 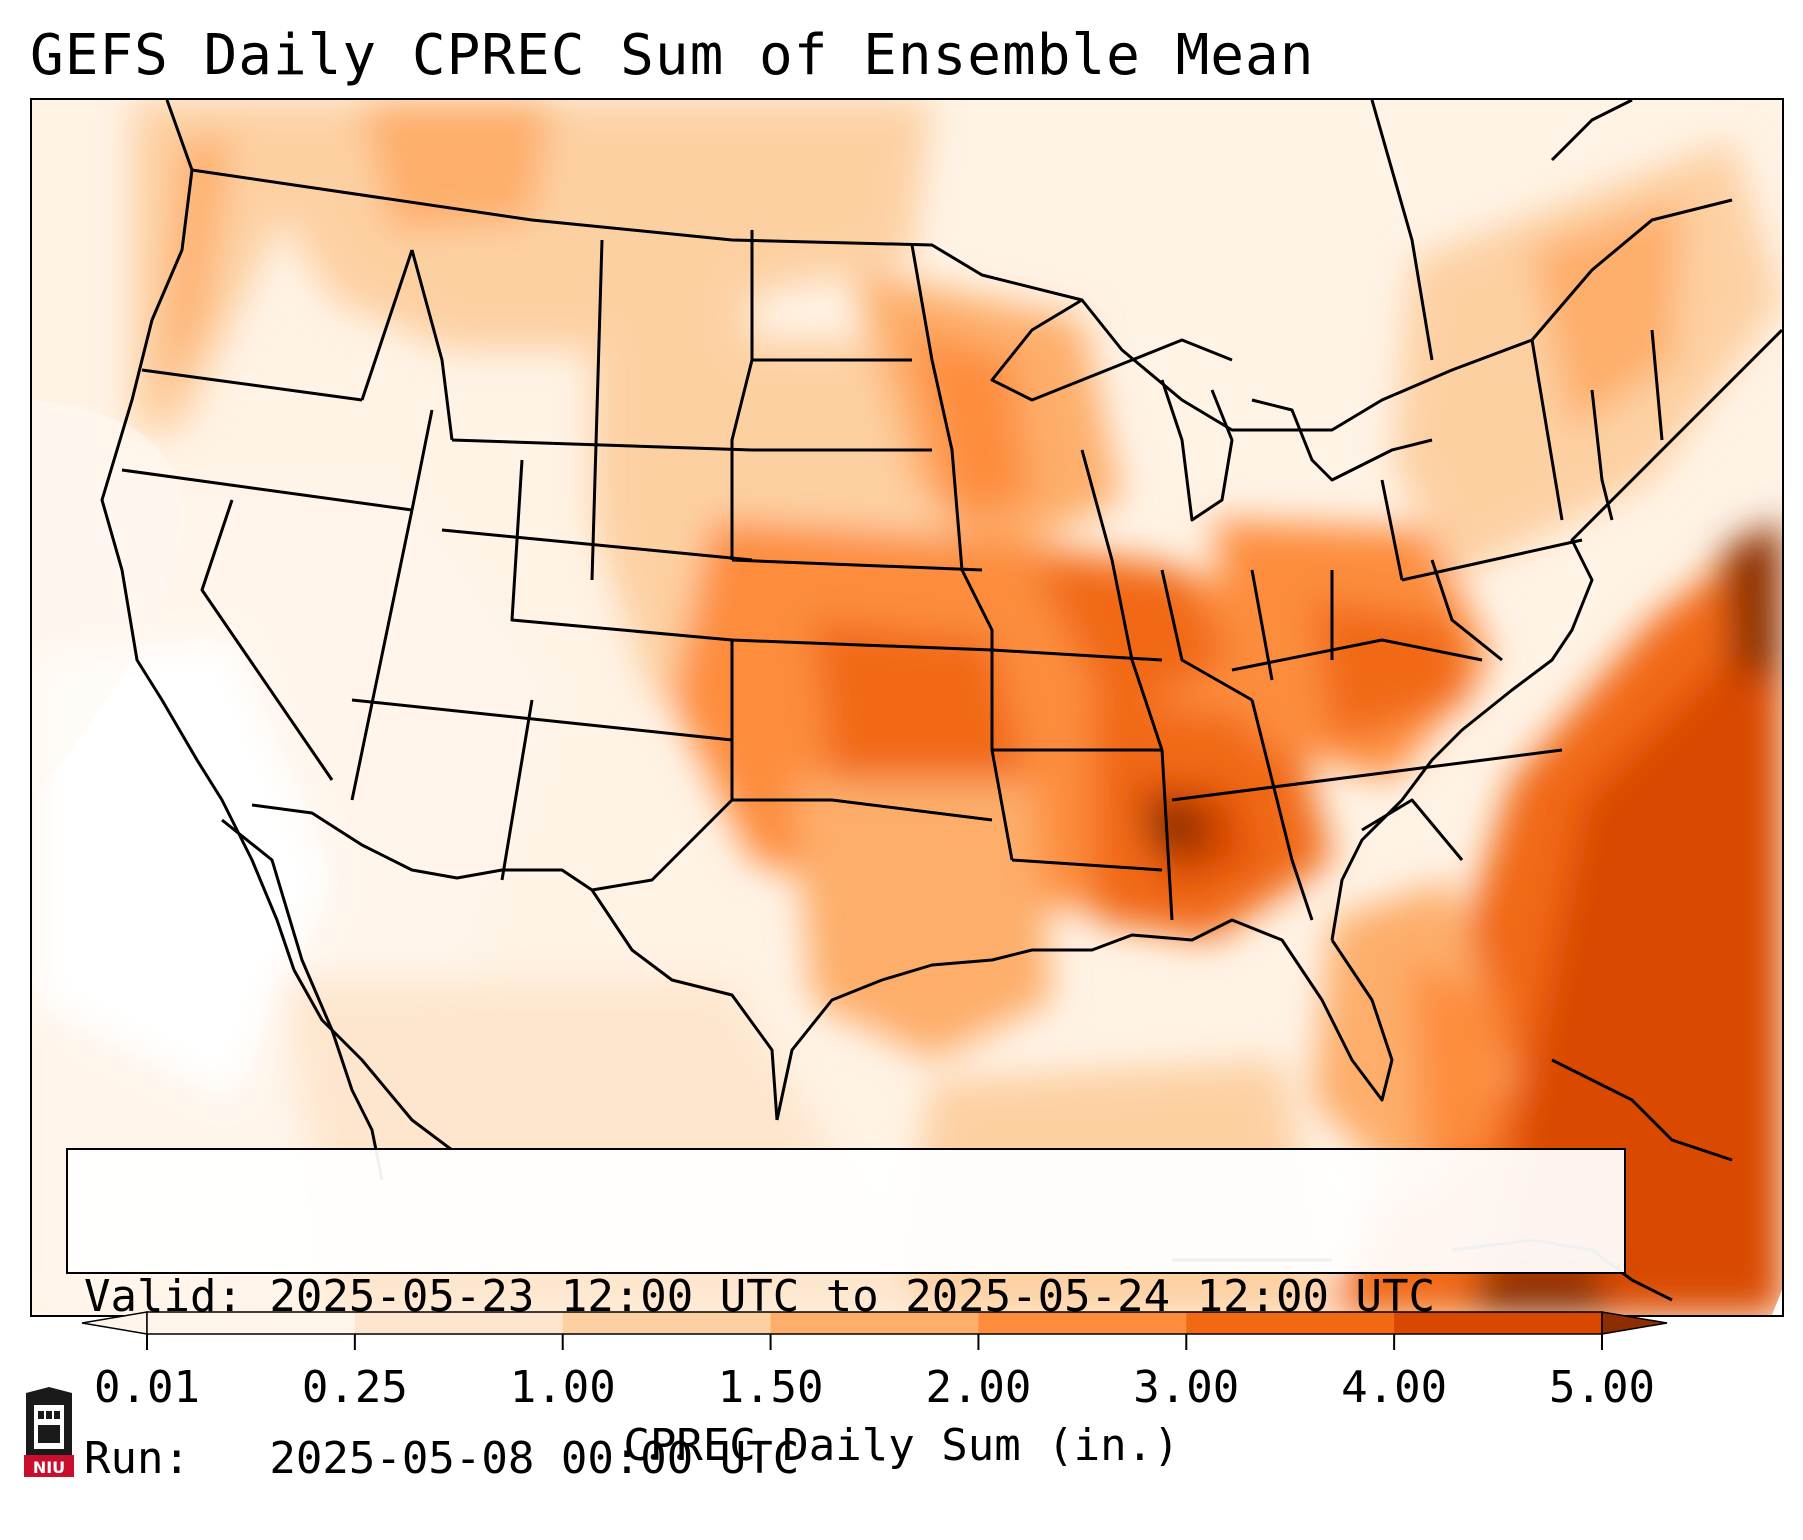 What do you see at coordinates (442, 1458) in the screenshot?
I see `run-time-text: Run: 2025-05-08 00:00 UTC` at bounding box center [442, 1458].